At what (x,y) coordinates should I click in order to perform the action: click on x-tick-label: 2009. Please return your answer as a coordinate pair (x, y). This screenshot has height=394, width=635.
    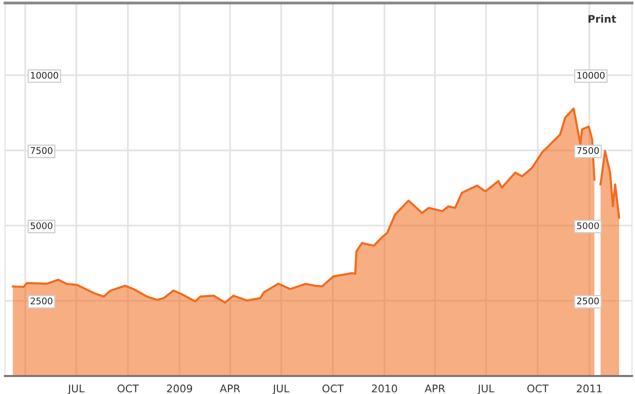
    Looking at the image, I should click on (179, 388).